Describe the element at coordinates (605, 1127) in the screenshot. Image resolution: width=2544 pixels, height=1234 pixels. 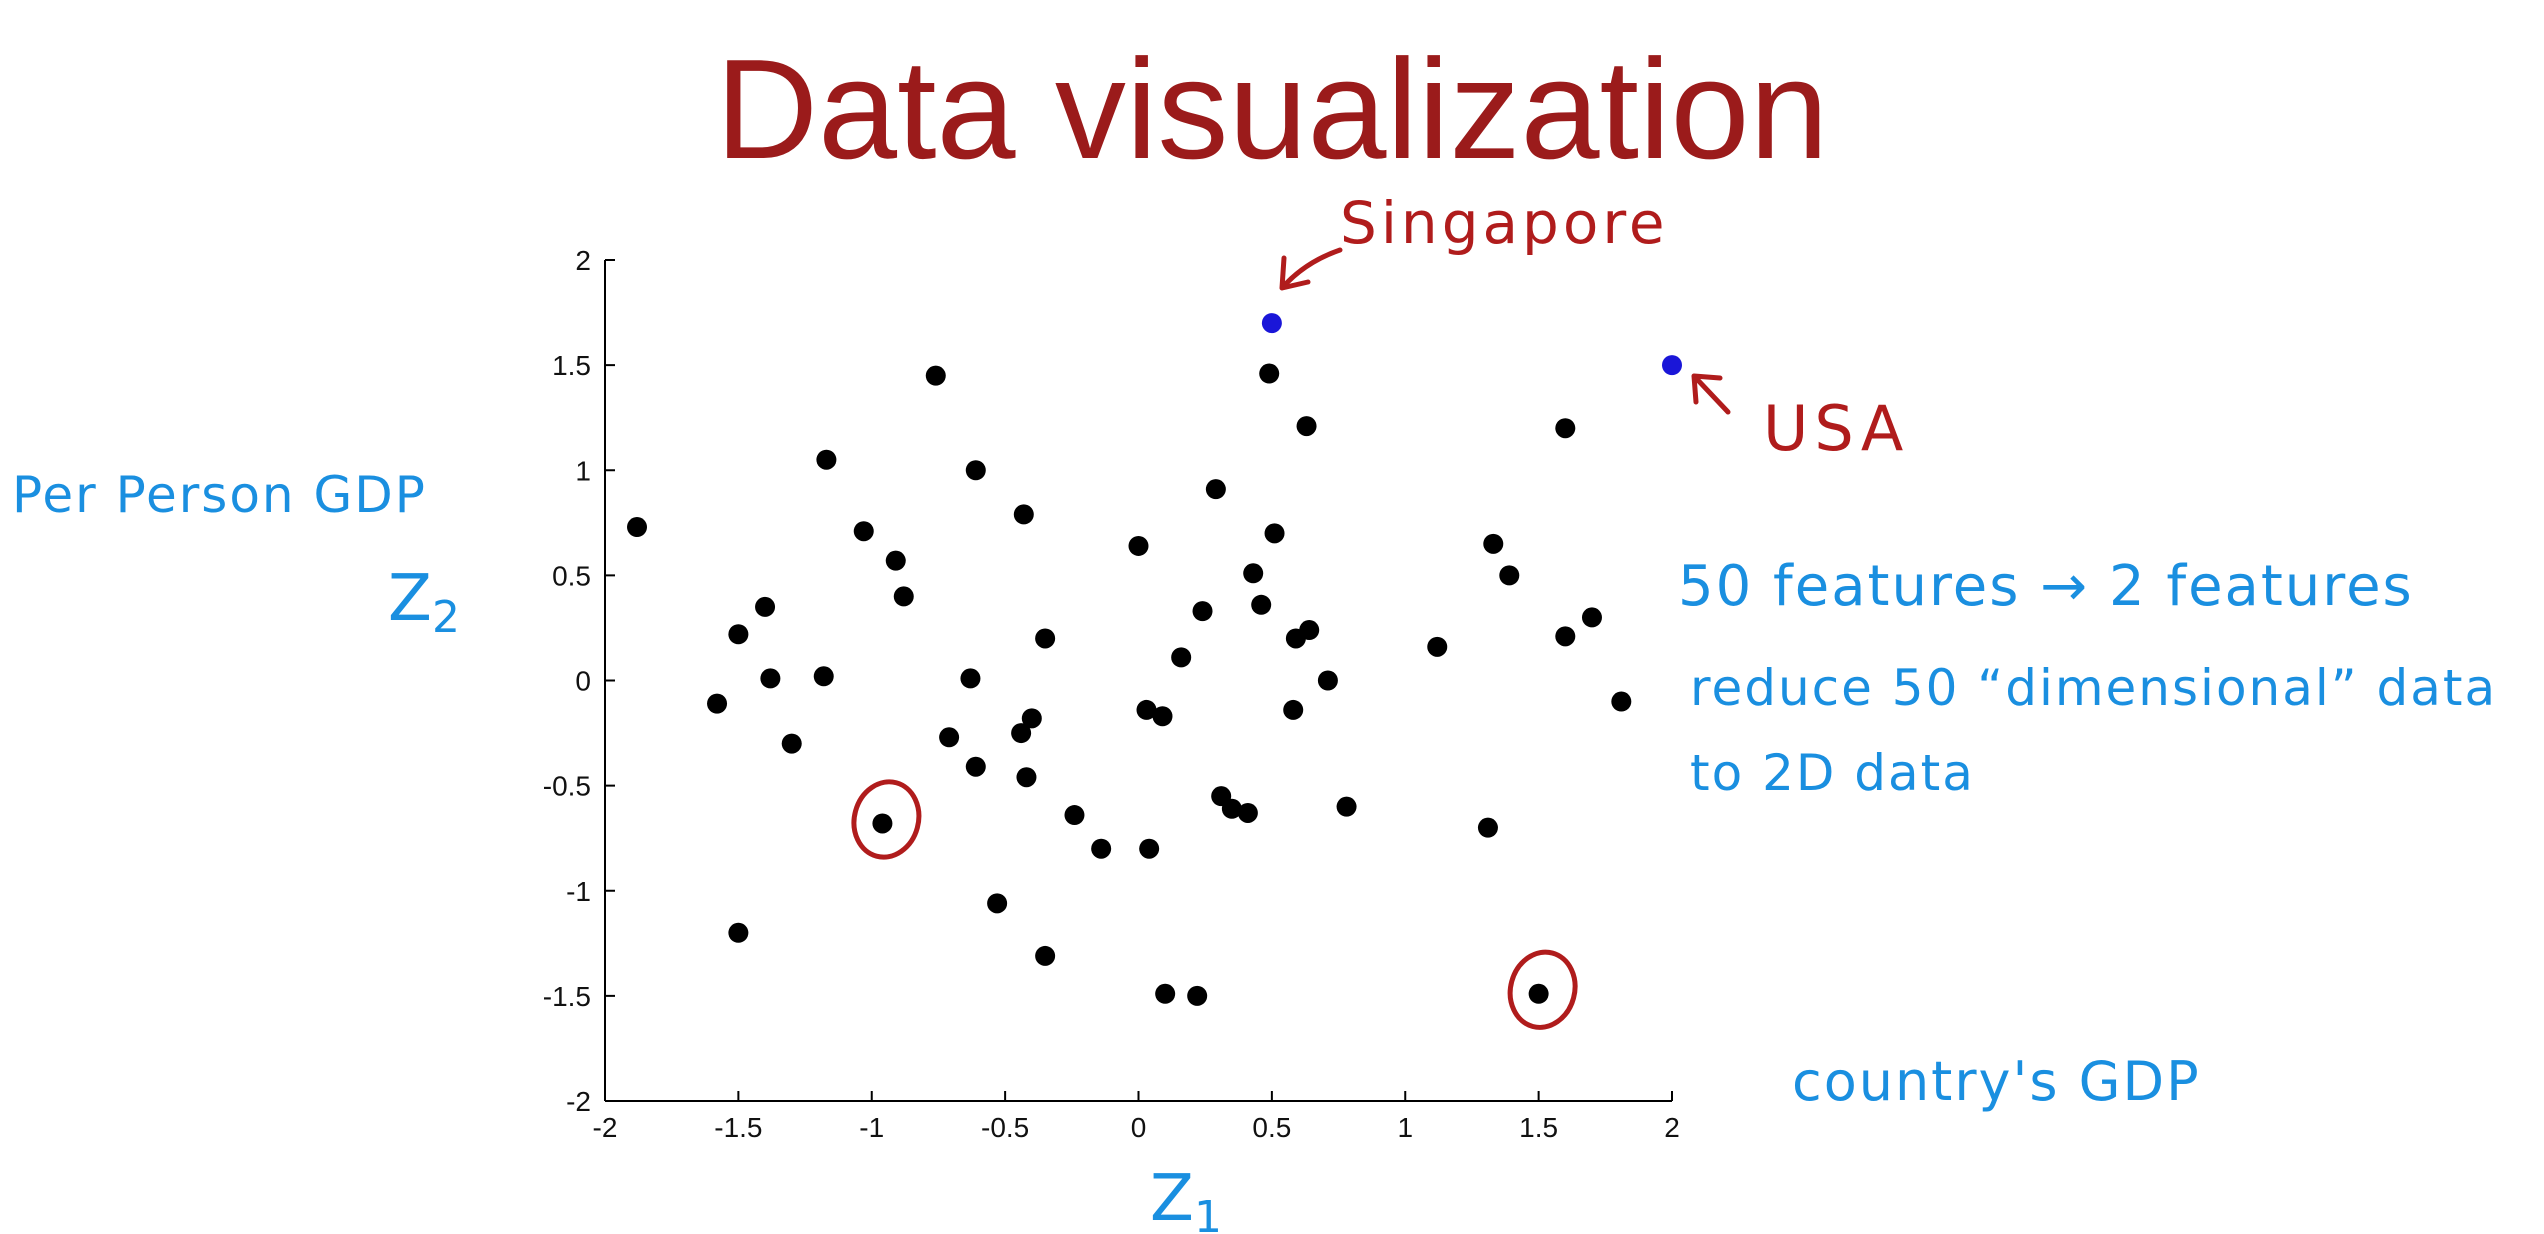
I see `x-tick-label: -2` at that location.